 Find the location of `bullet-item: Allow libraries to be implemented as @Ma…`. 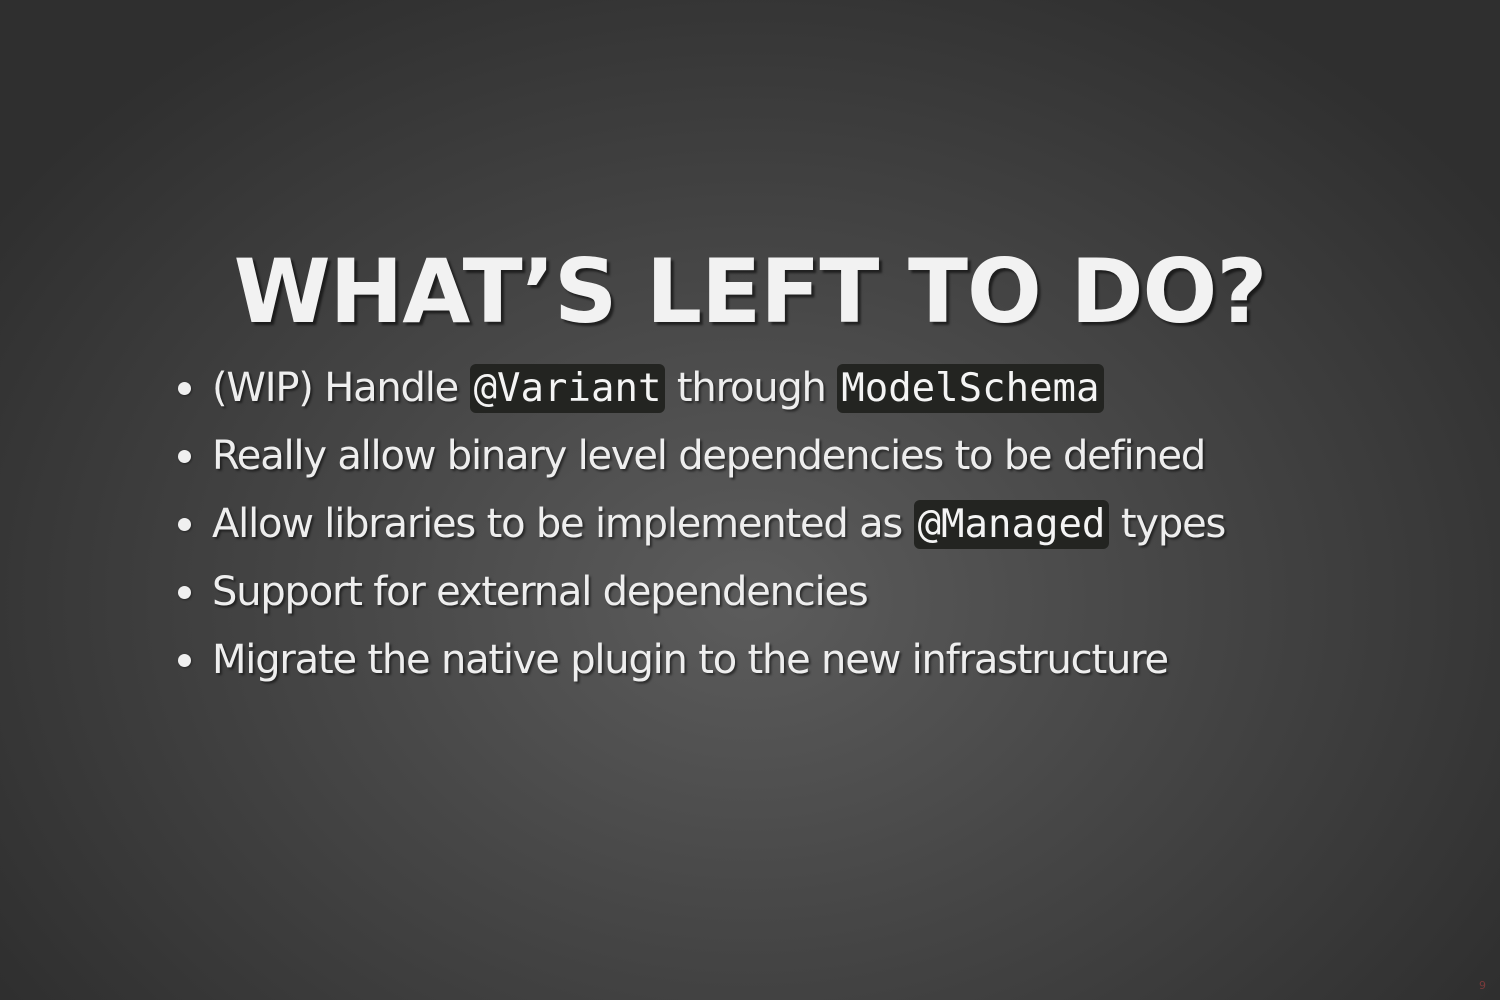

bullet-item: Allow libraries to be implemented as @Ma… is located at coordinates (790, 527).